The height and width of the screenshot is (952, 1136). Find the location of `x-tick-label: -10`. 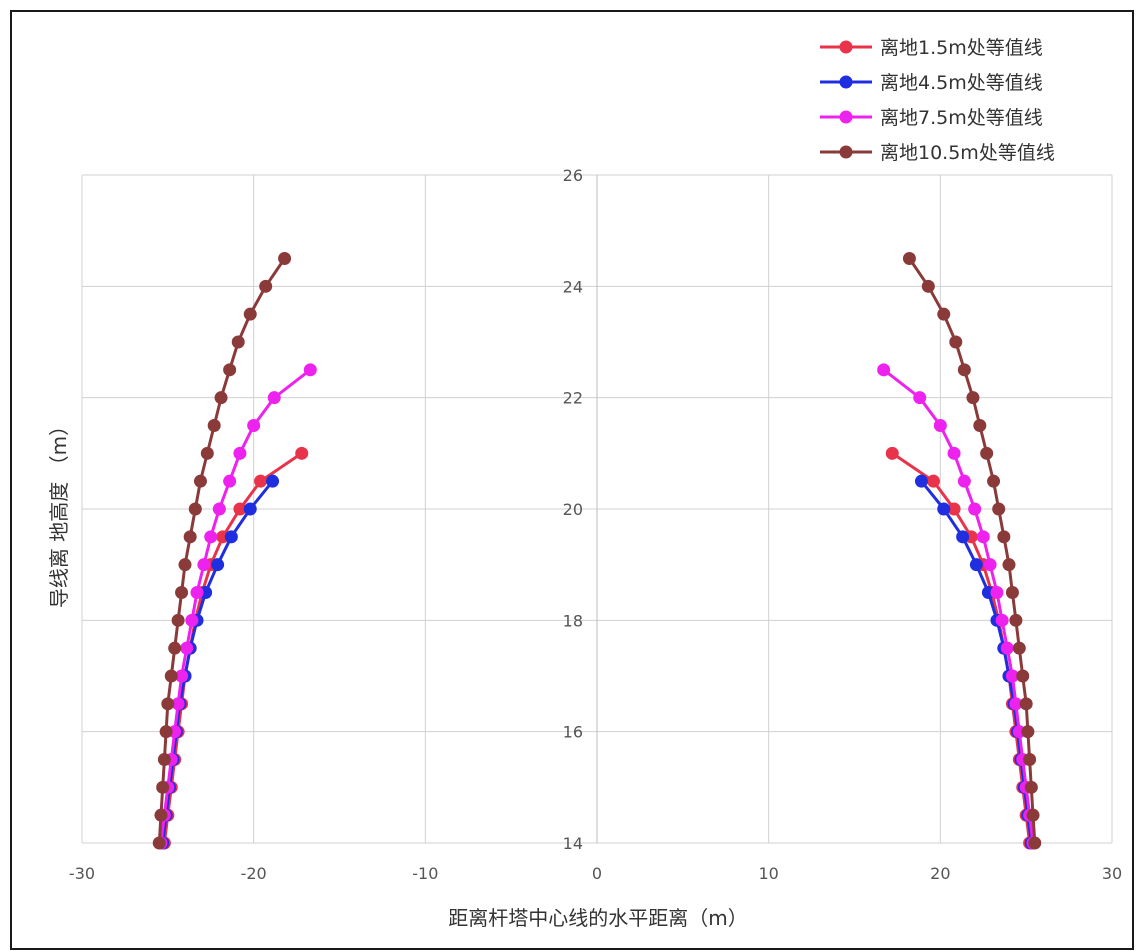

x-tick-label: -10 is located at coordinates (425, 873).